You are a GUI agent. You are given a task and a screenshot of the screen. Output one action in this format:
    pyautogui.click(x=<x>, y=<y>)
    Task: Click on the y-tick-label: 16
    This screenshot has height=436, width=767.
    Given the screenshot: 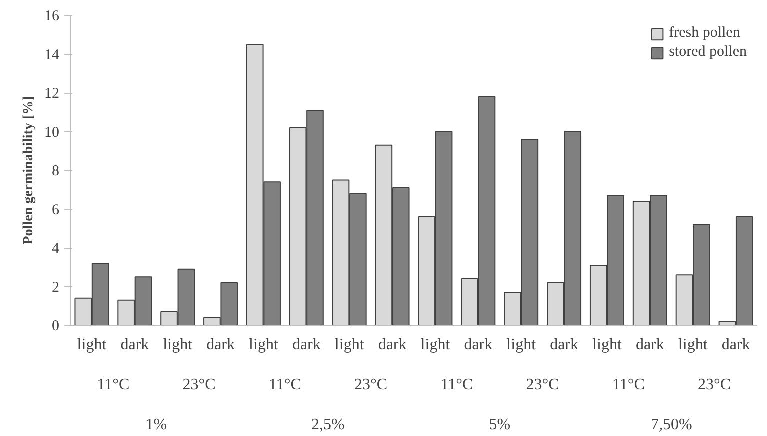 What is the action you would take?
    pyautogui.click(x=52, y=16)
    